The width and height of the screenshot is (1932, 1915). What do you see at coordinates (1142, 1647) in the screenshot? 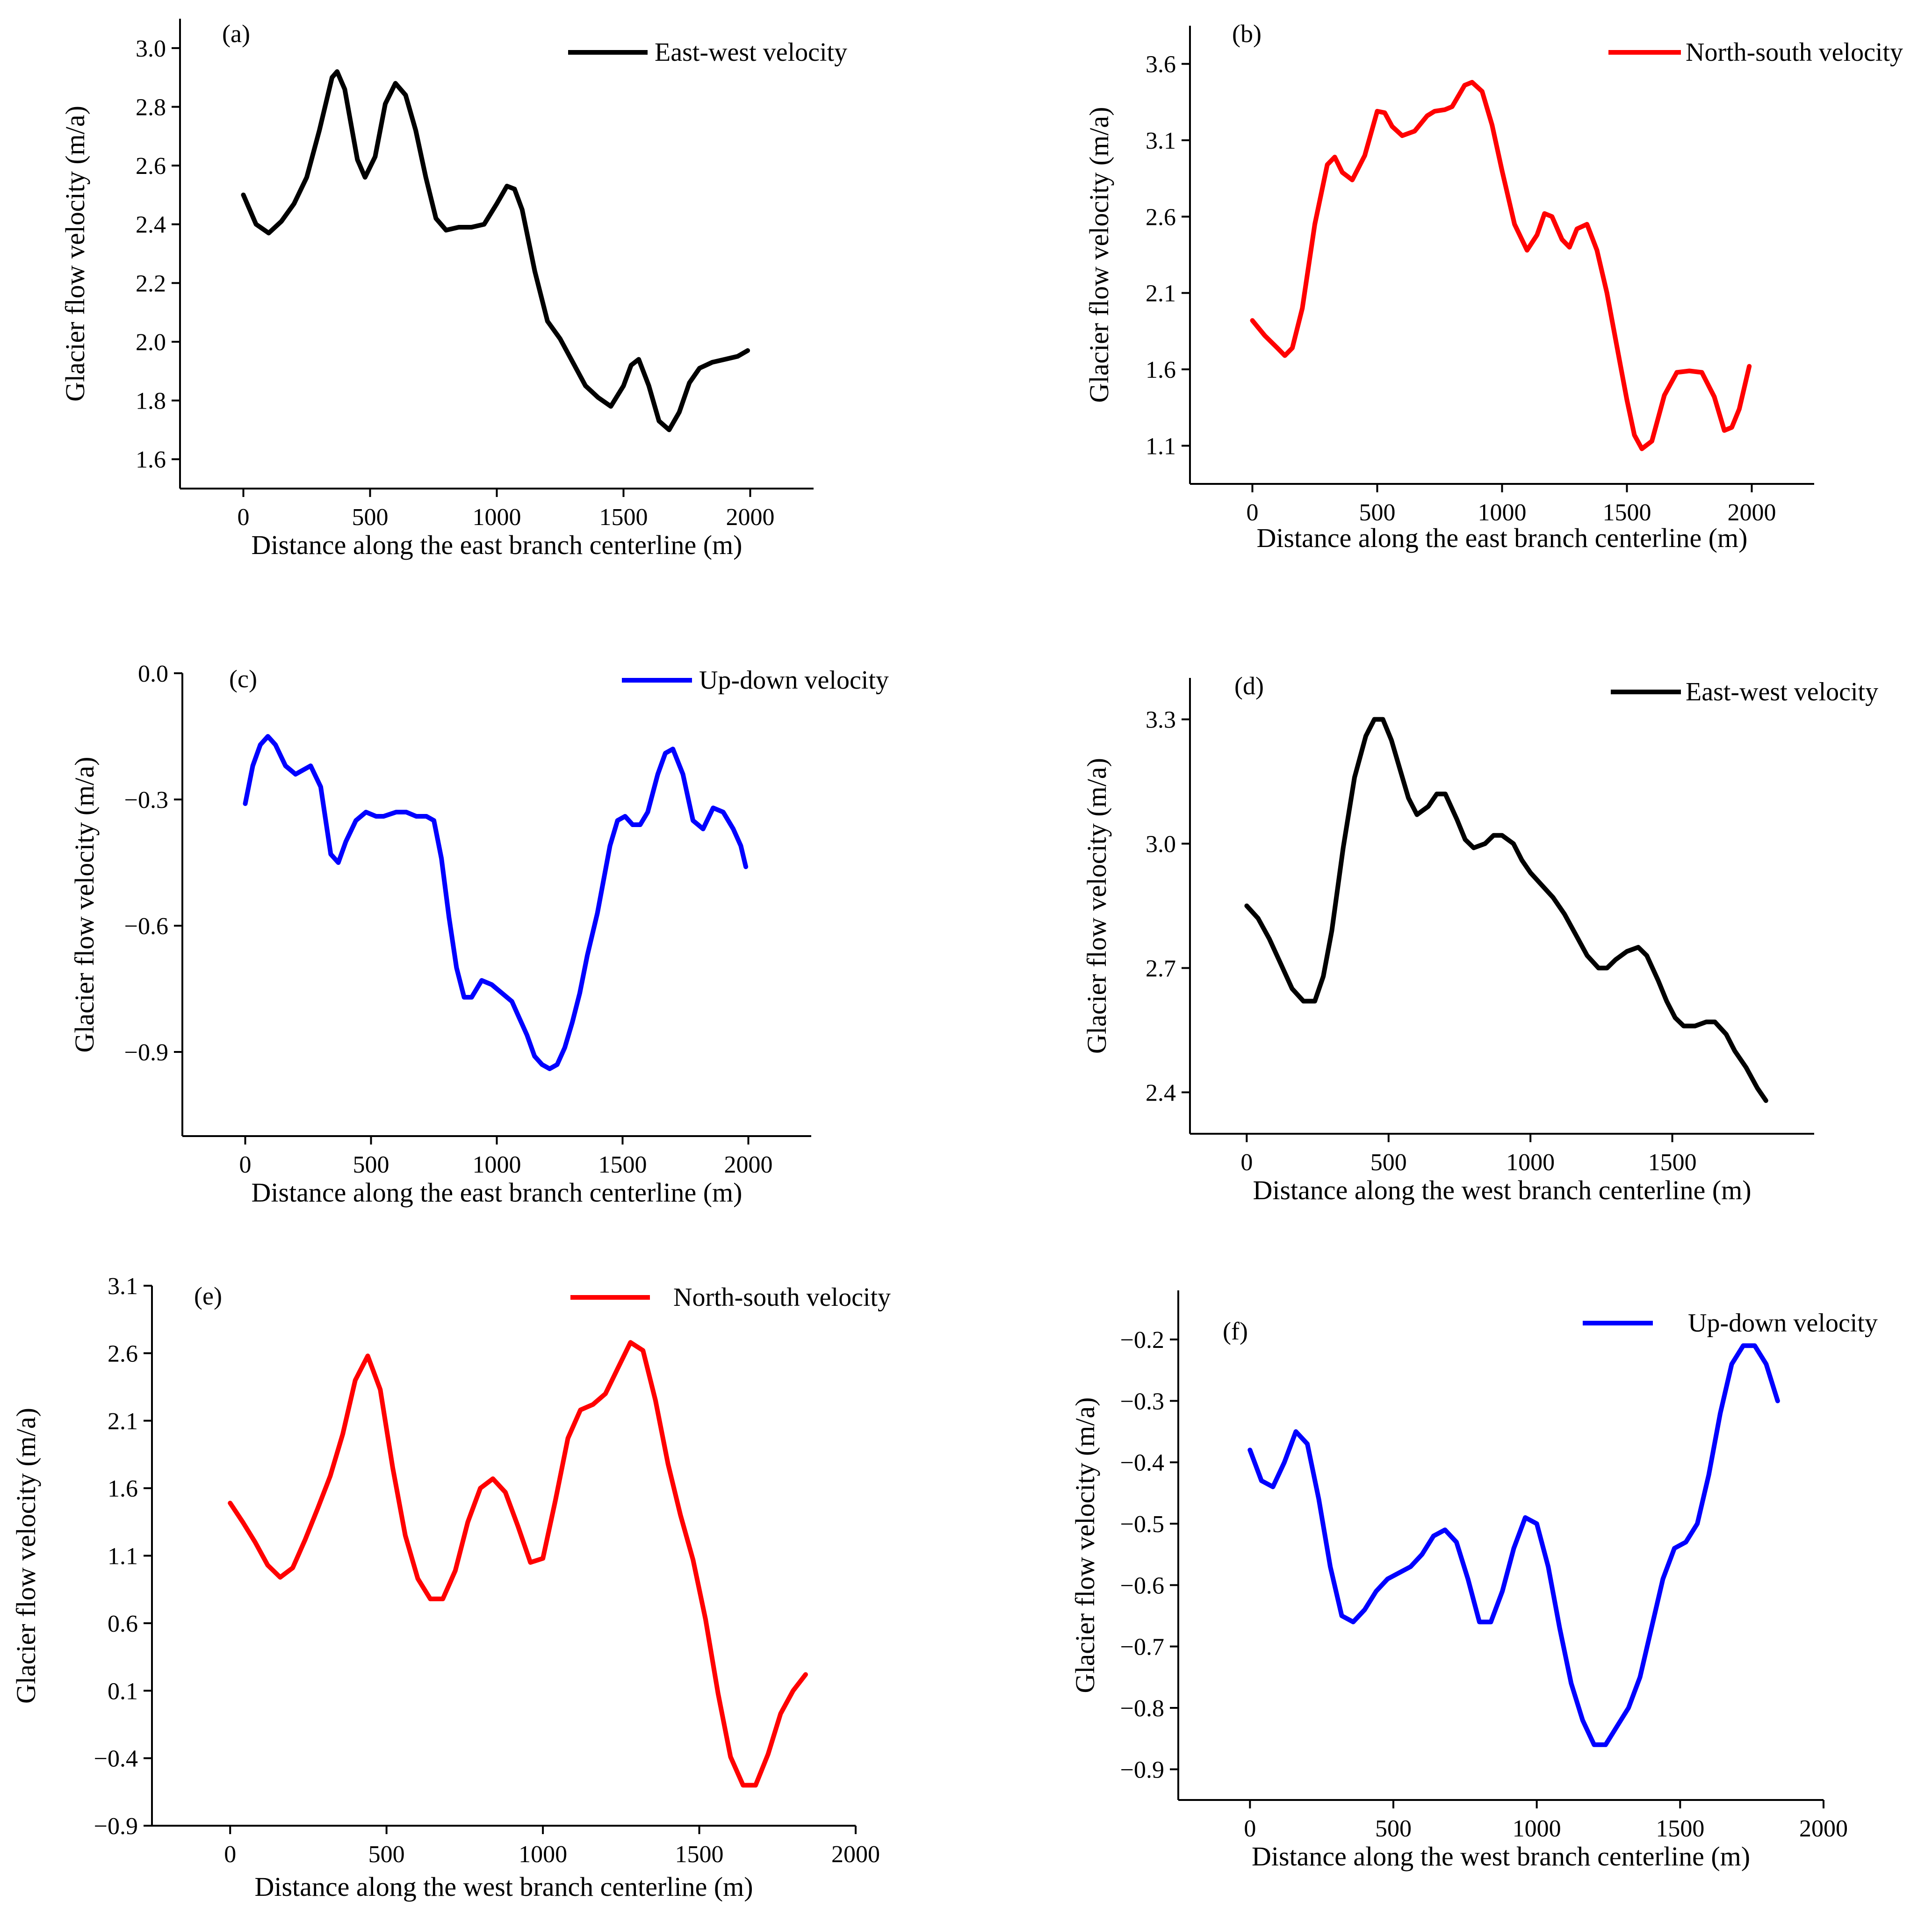
I see `y-tick-label: −0.7` at bounding box center [1142, 1647].